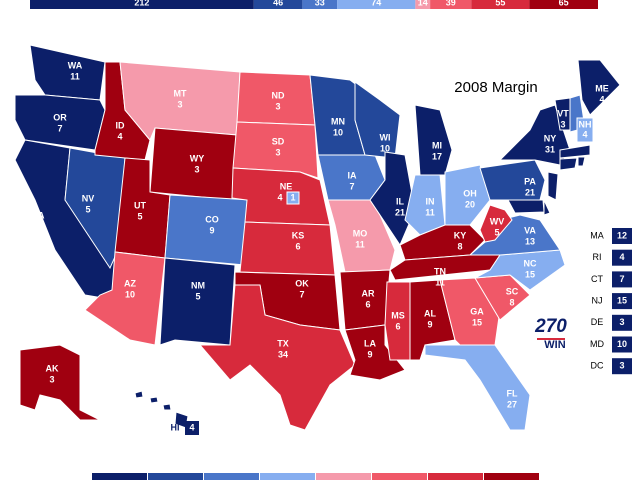  Describe the element at coordinates (597, 257) in the screenshot. I see `small-state-abbr: RI` at that location.